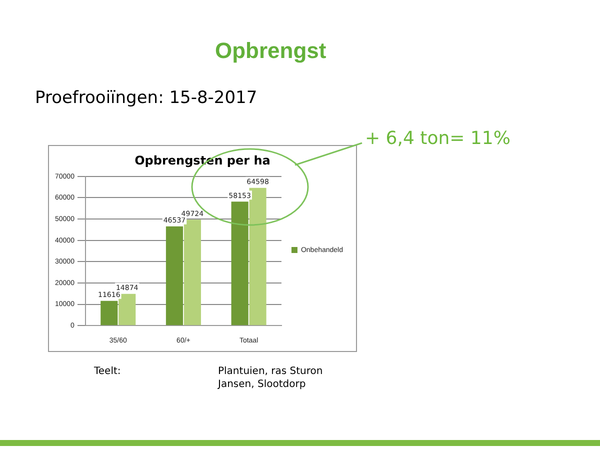 The image size is (600, 449). Describe the element at coordinates (146, 98) in the screenshot. I see `text: Proefrooiïngen: 15-8-2017` at that location.